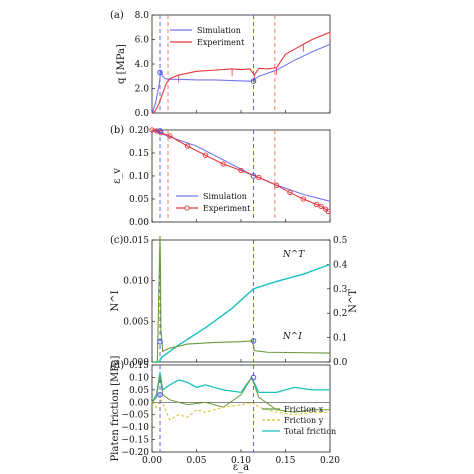 The width and height of the screenshot is (474, 474). Describe the element at coordinates (340, 314) in the screenshot. I see `panel-c-ytick-right-label: 0.2` at that location.